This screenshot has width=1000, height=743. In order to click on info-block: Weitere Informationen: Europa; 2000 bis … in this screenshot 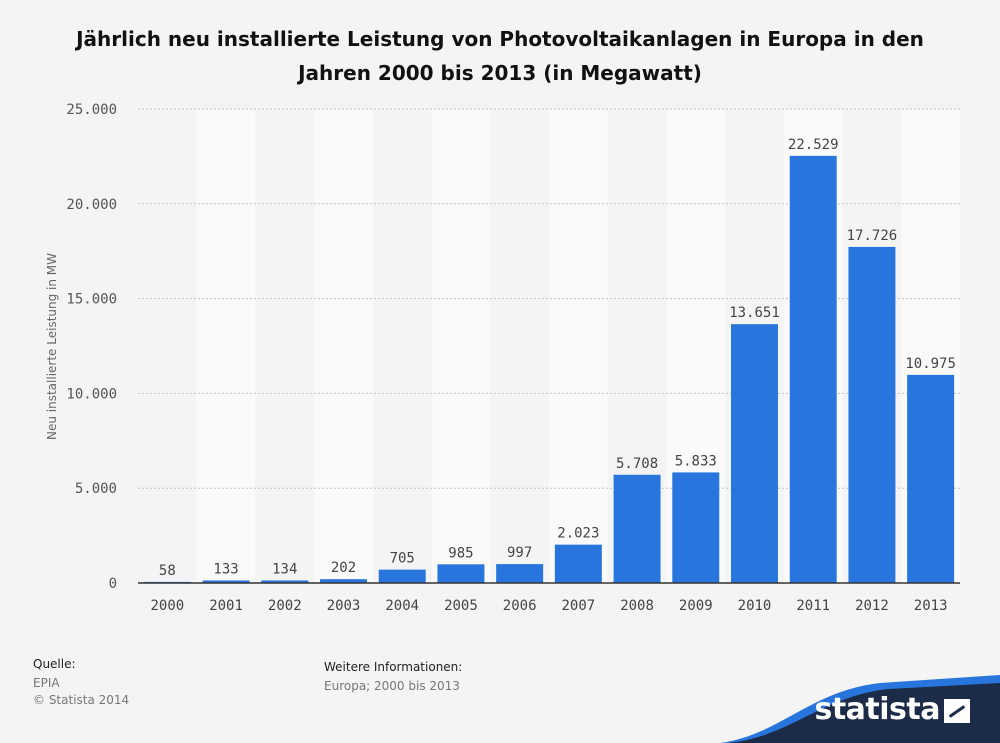, I will do `click(393, 677)`.